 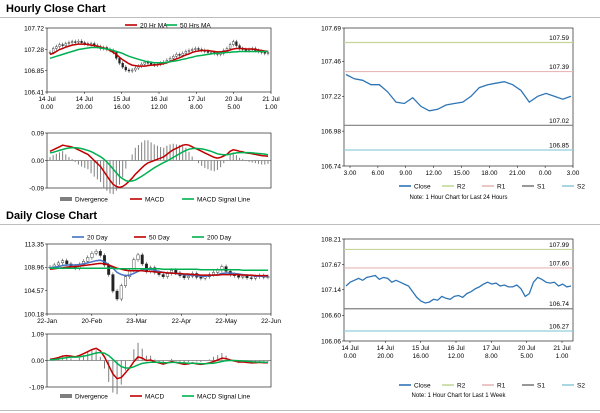 What do you see at coordinates (226, 321) in the screenshot?
I see `daily-price-x-tick-label: 22-May` at bounding box center [226, 321].